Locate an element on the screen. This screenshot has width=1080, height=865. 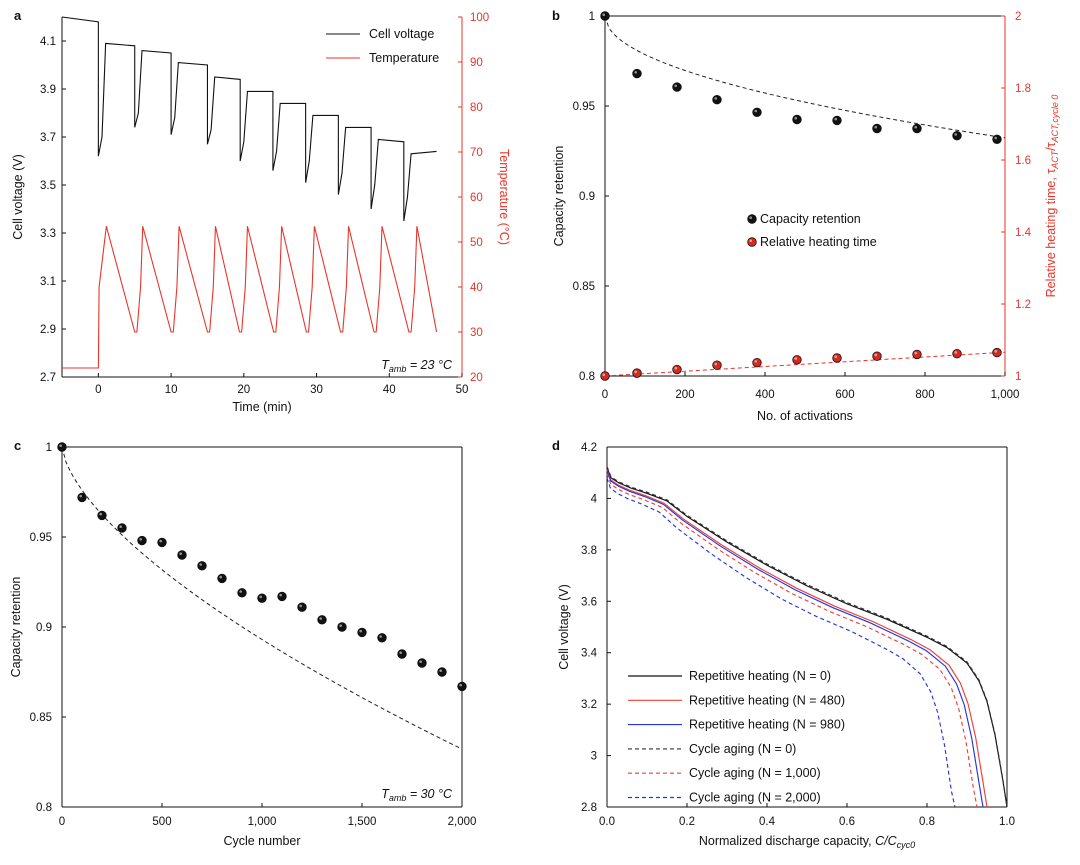
panel-d-x-tick-label: 0.8 is located at coordinates (927, 822).